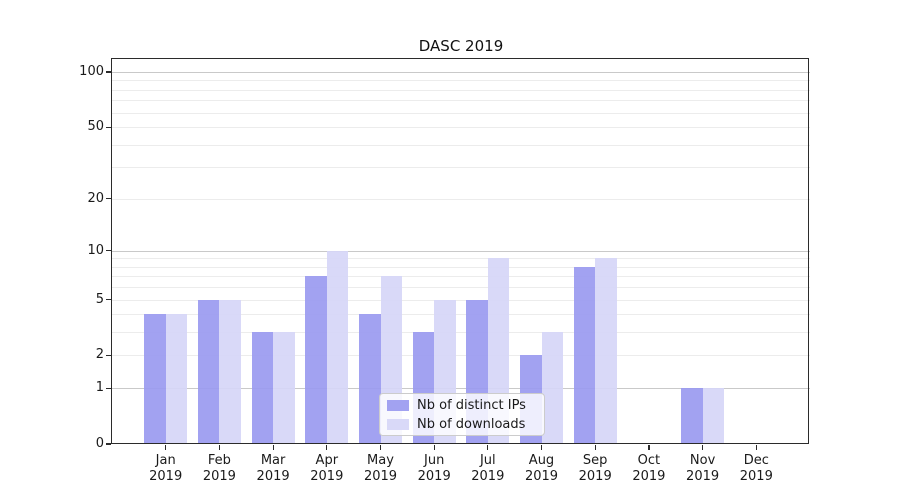  I want to click on x-tick-mark-apr, so click(327, 447).